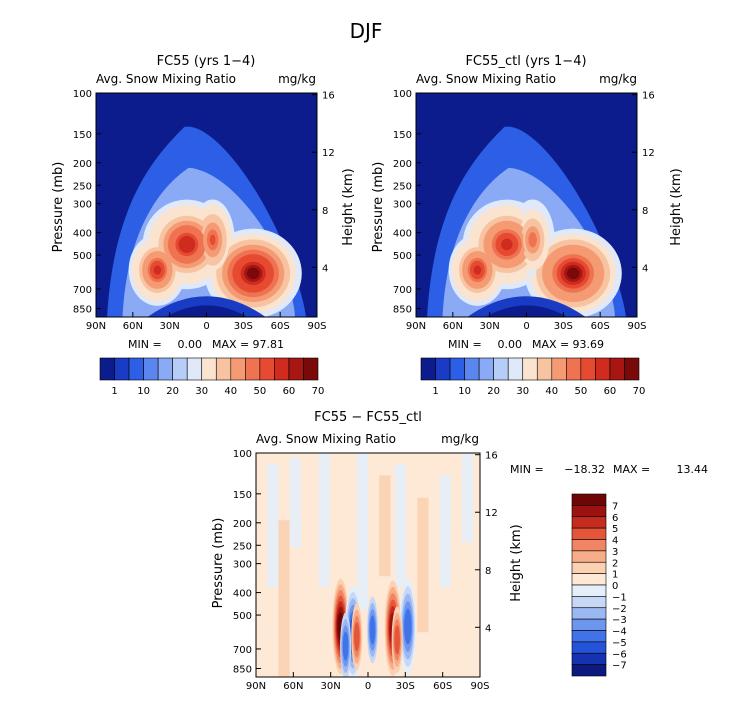  What do you see at coordinates (615, 506) in the screenshot?
I see `colorbar-label: 7` at bounding box center [615, 506].